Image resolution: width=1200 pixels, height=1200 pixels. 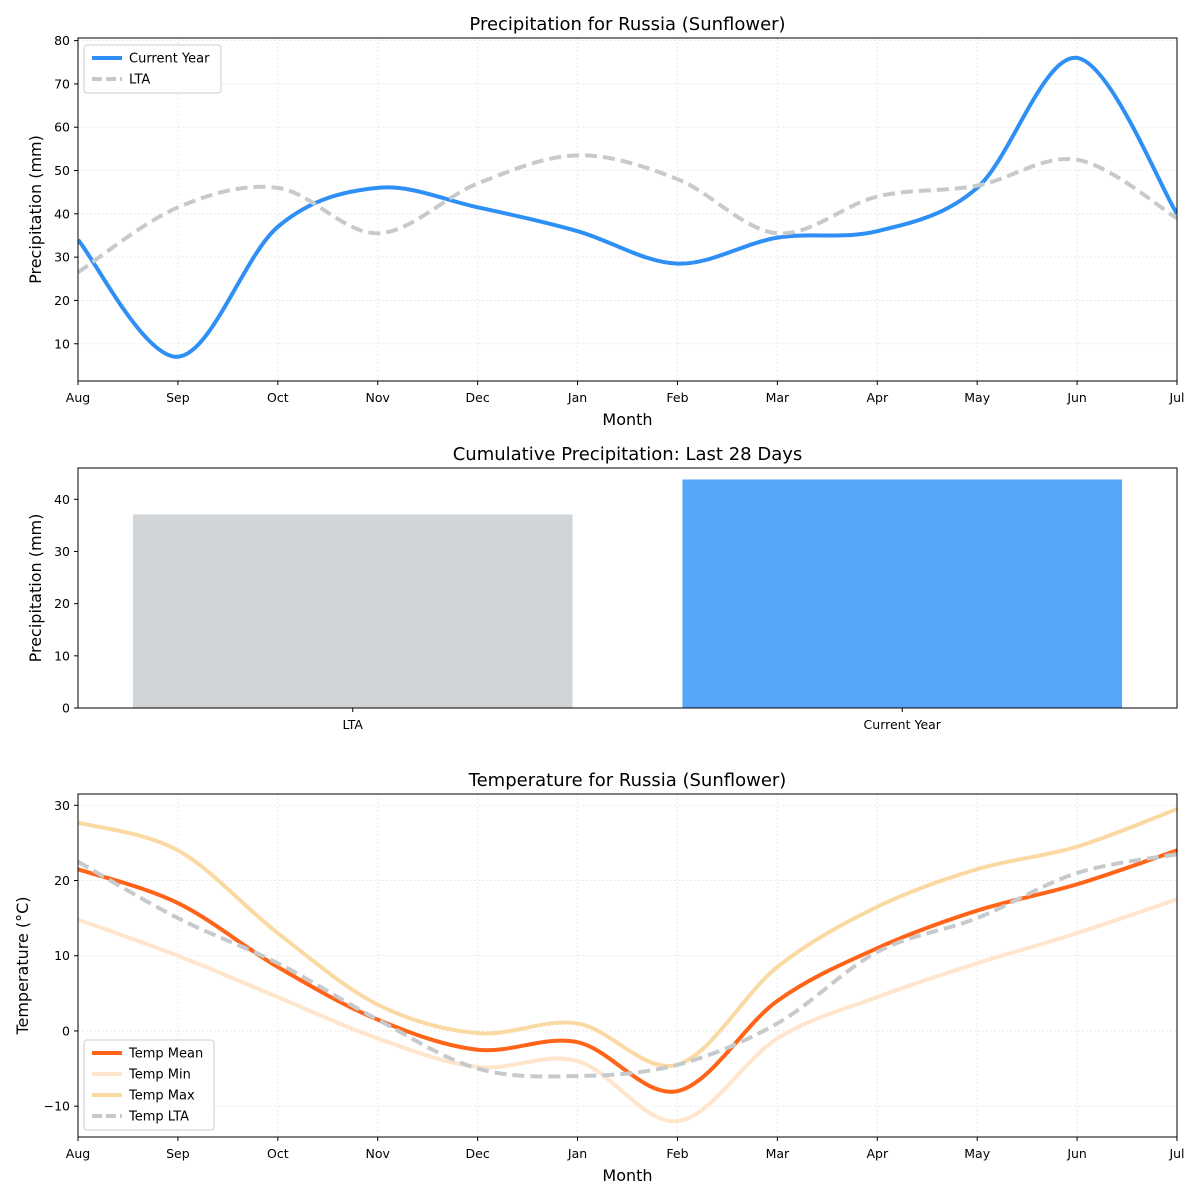 I want to click on y-axis-label: Temperature (°C), so click(x=22, y=965).